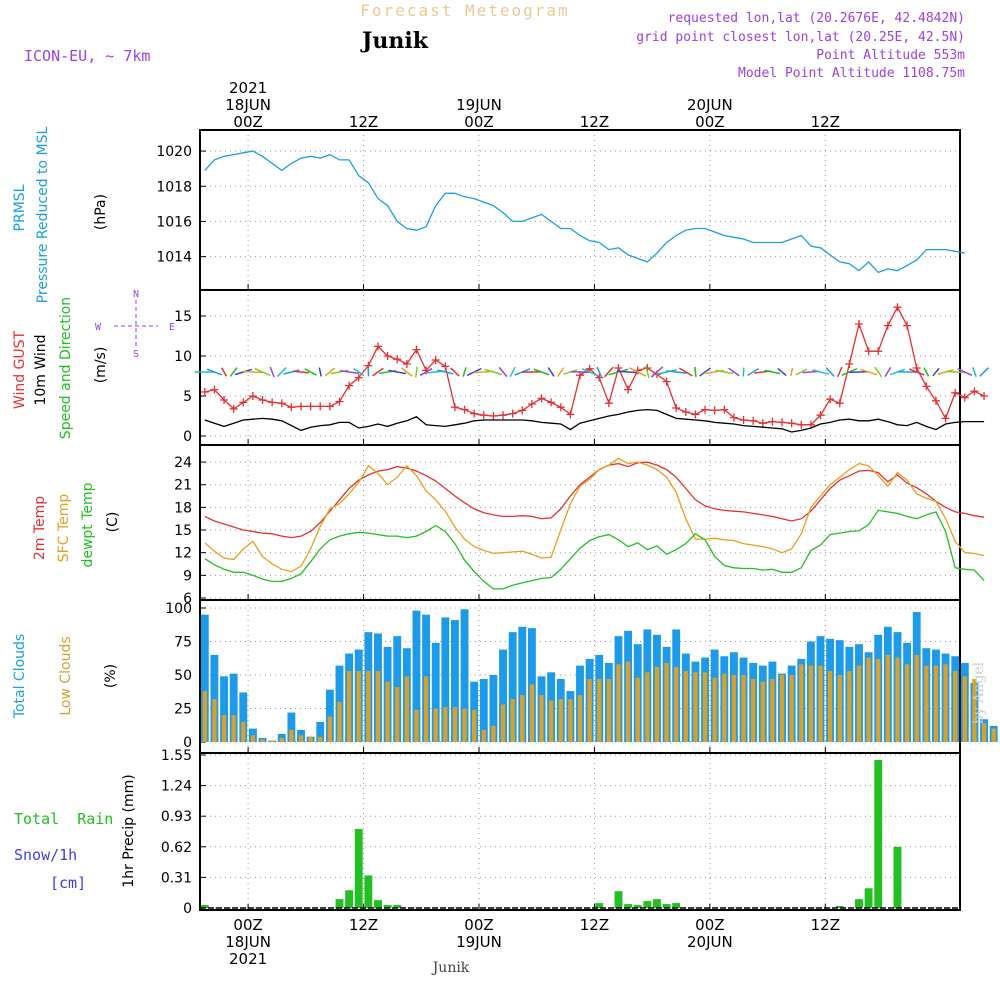  I want to click on panel-temperature: 6 9 12 15 18 21 24, so click(579, 525).